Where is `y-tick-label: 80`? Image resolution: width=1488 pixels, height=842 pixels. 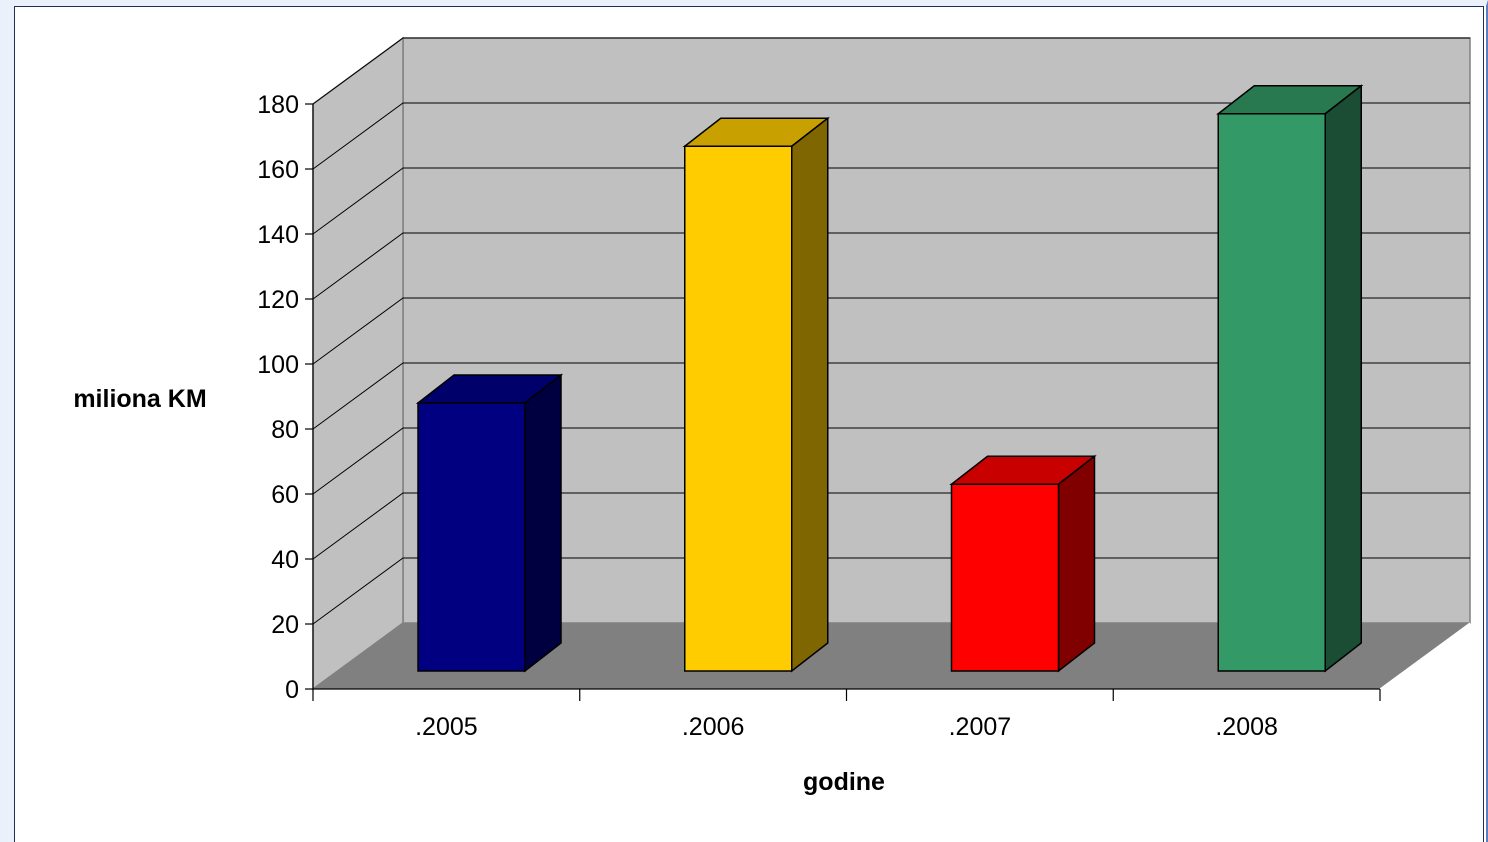
y-tick-label: 80 is located at coordinates (285, 430).